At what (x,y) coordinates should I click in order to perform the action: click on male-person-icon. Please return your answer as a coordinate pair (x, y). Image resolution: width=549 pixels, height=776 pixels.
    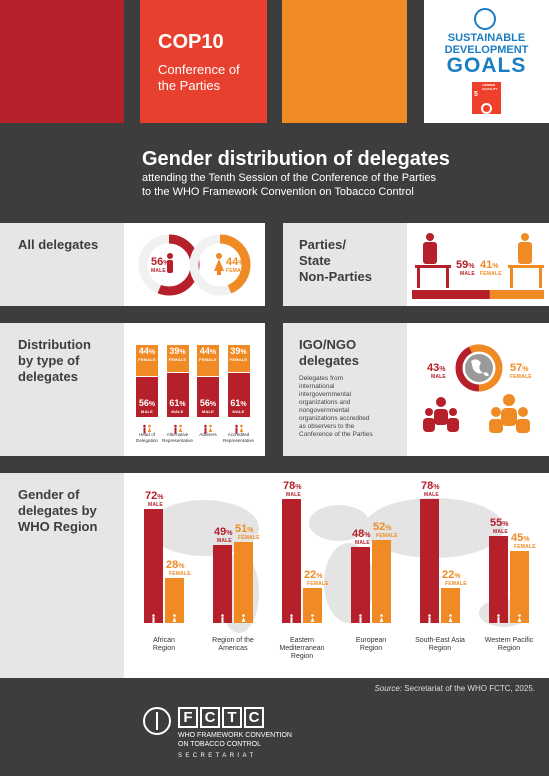
    Looking at the image, I should click on (170, 263).